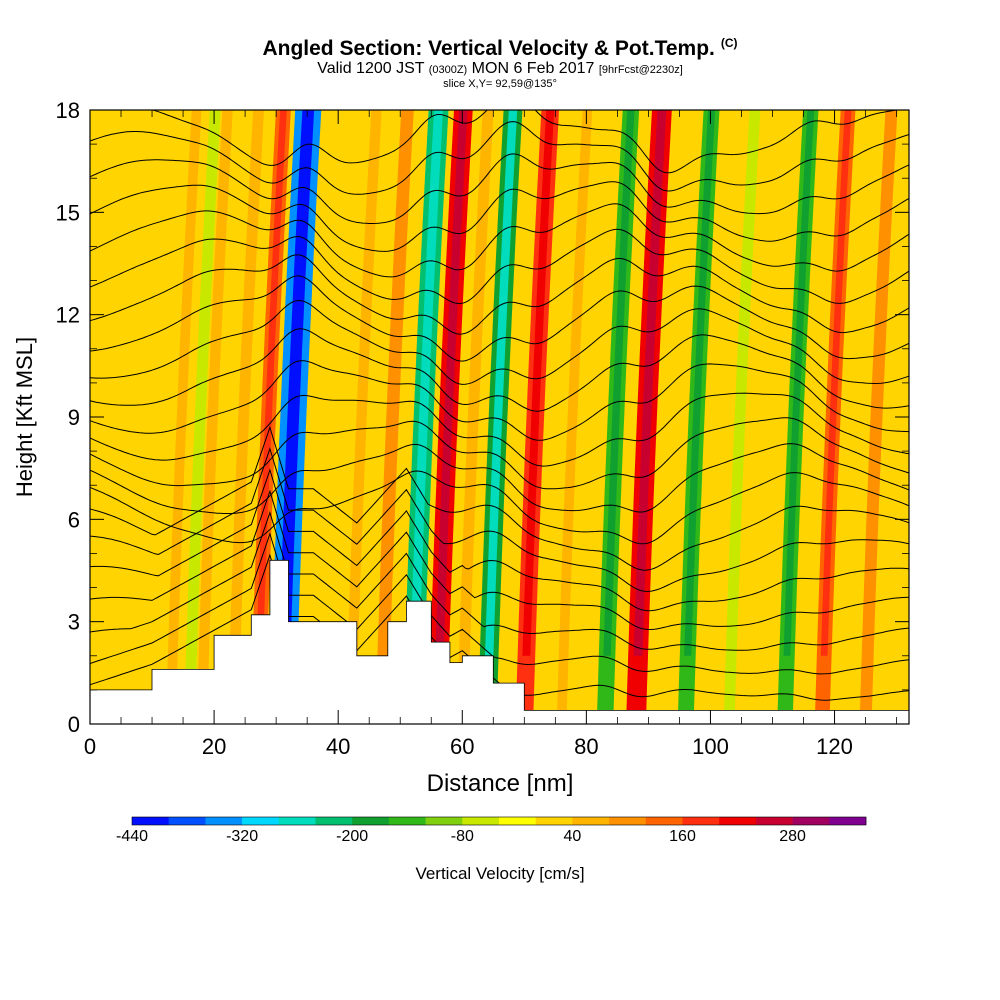 The width and height of the screenshot is (1000, 1000). What do you see at coordinates (500, 873) in the screenshot?
I see `colorbar-title: Vertical Velocity [cm/s]` at bounding box center [500, 873].